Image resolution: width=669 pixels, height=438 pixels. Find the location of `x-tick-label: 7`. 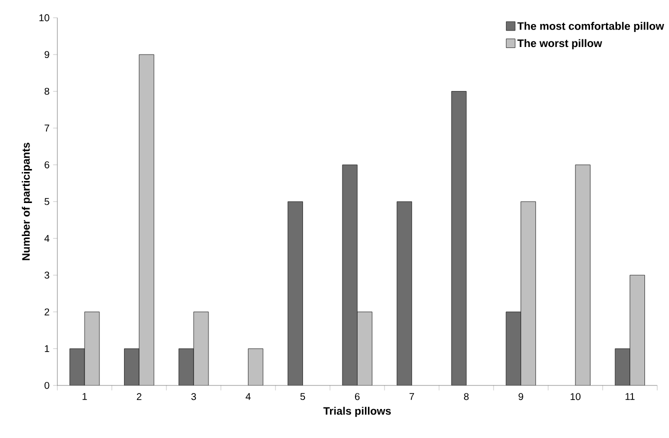

x-tick-label: 7 is located at coordinates (412, 396).